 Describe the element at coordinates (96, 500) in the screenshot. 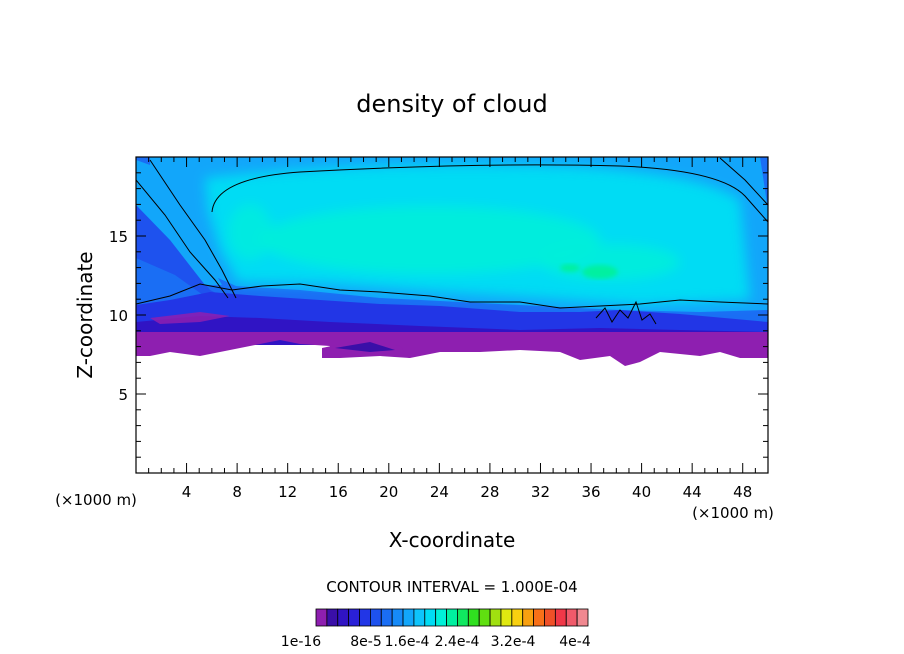

I see `y-unit-label: (×1000 m)` at that location.